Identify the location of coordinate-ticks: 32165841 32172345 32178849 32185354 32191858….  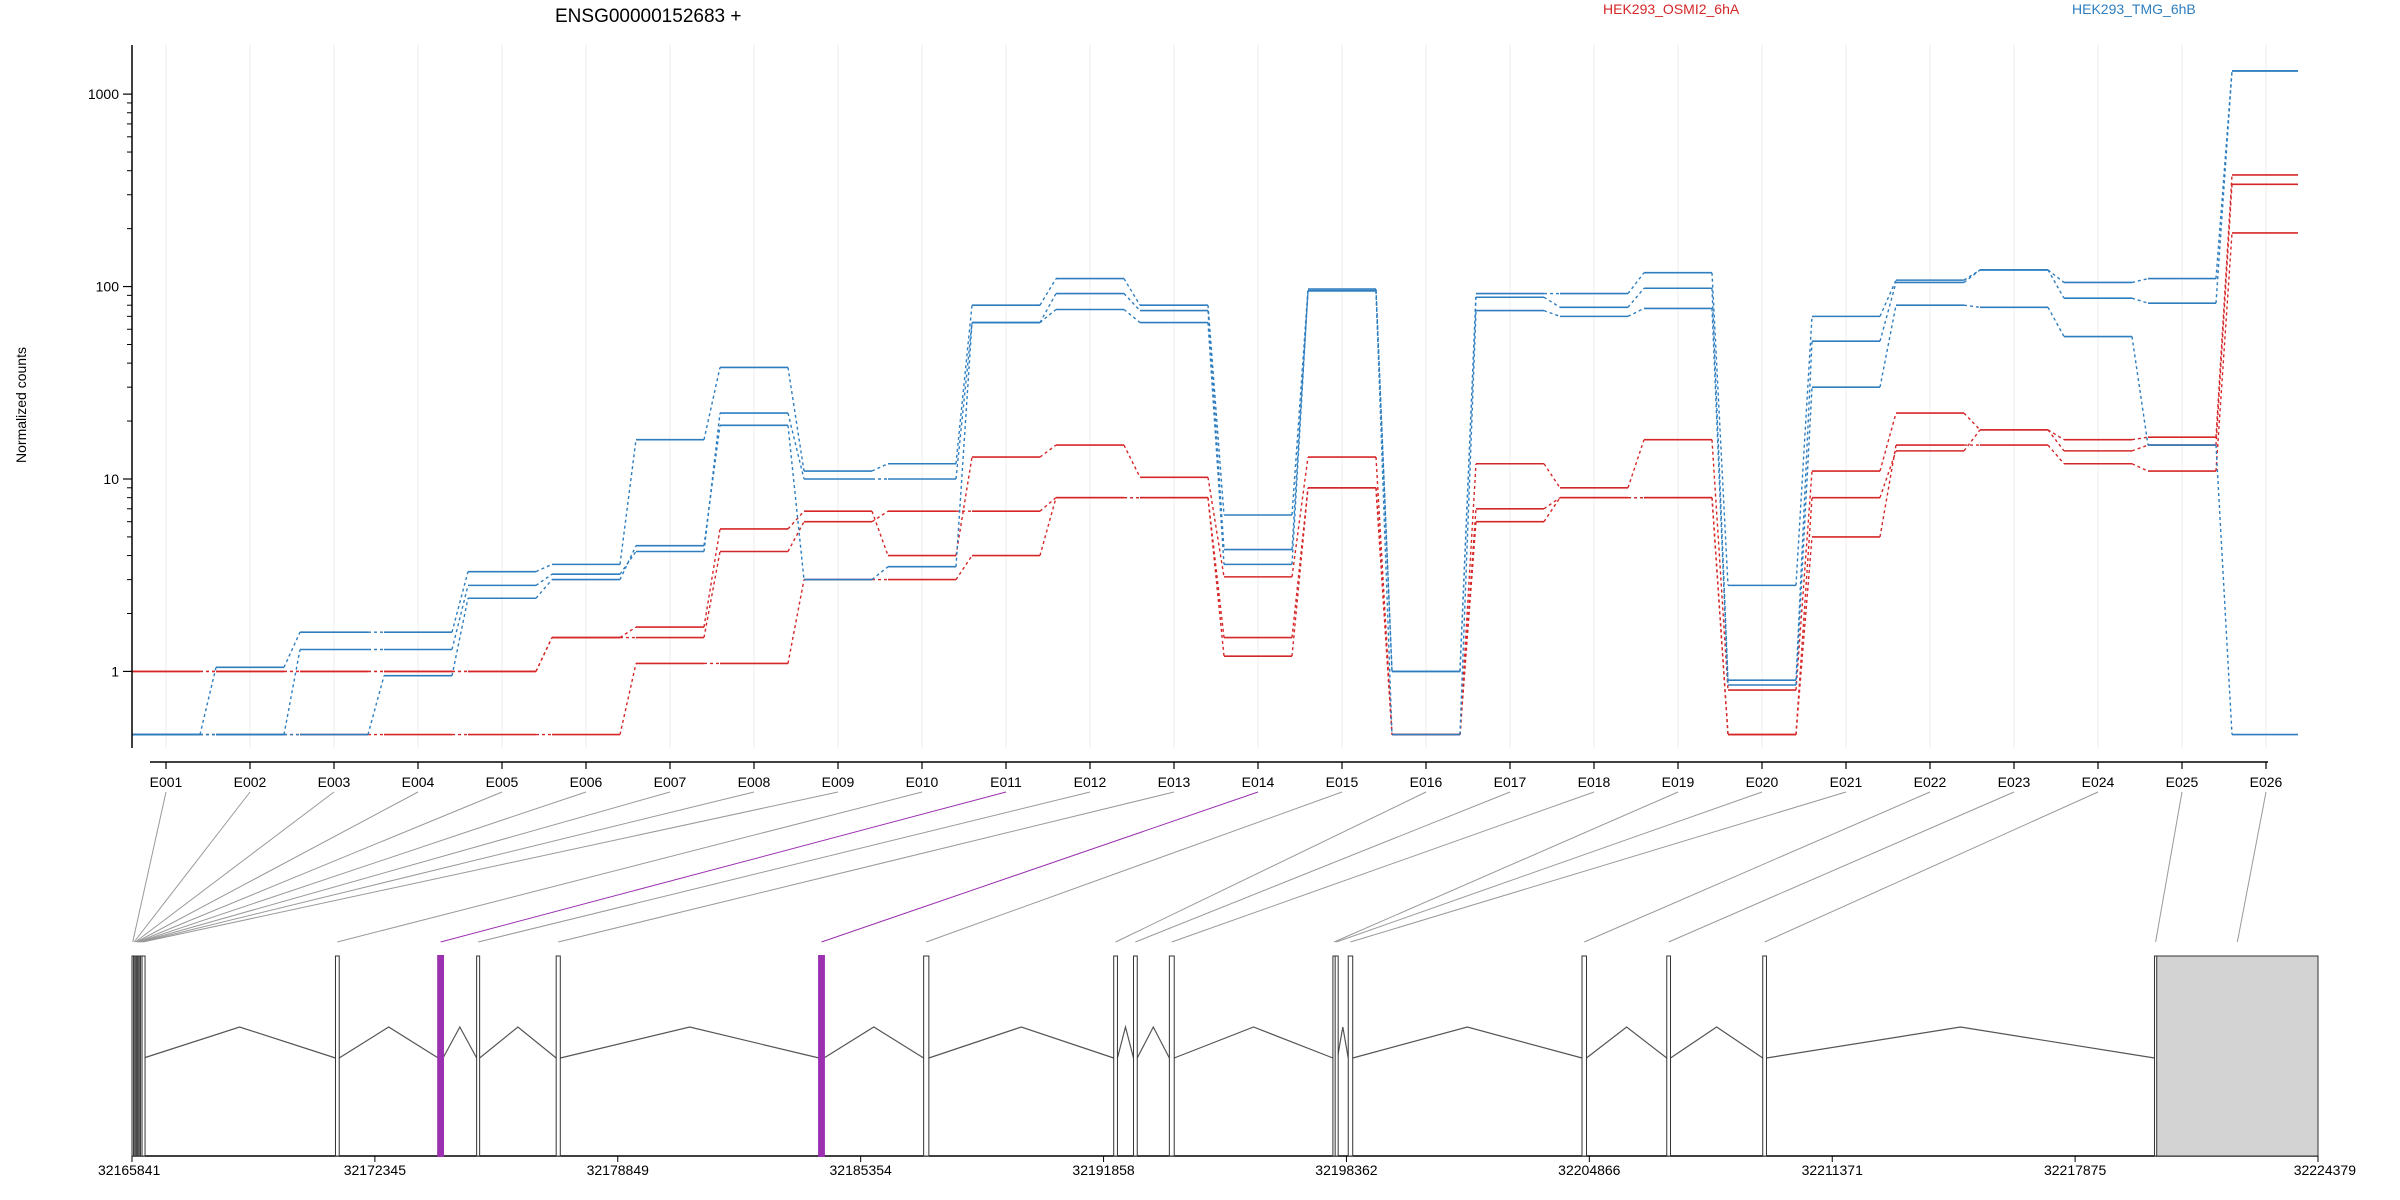
(1227, 1167).